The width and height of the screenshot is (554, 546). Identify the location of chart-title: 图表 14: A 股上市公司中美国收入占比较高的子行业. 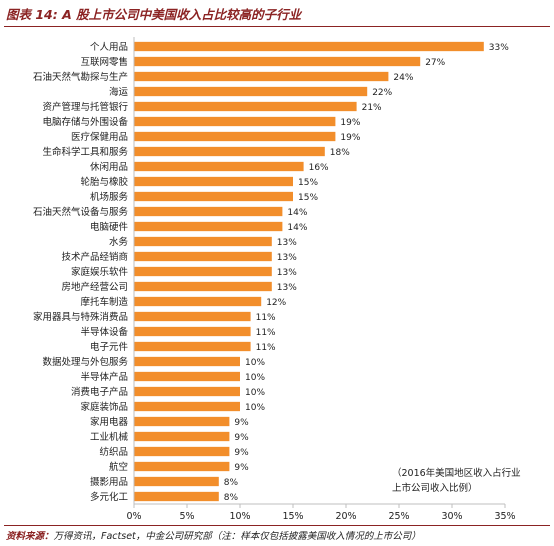
(154, 14).